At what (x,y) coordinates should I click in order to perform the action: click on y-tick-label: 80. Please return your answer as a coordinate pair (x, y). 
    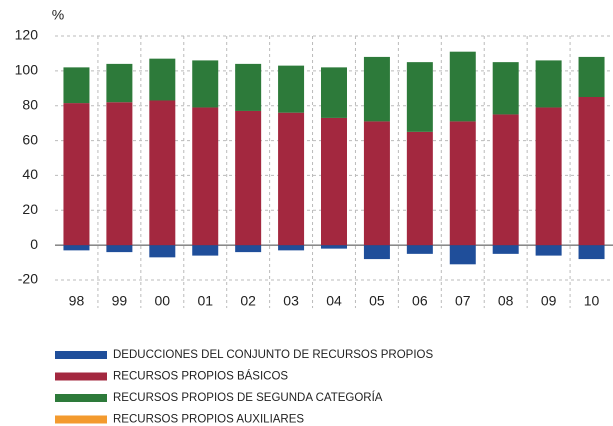
    Looking at the image, I should click on (30, 104).